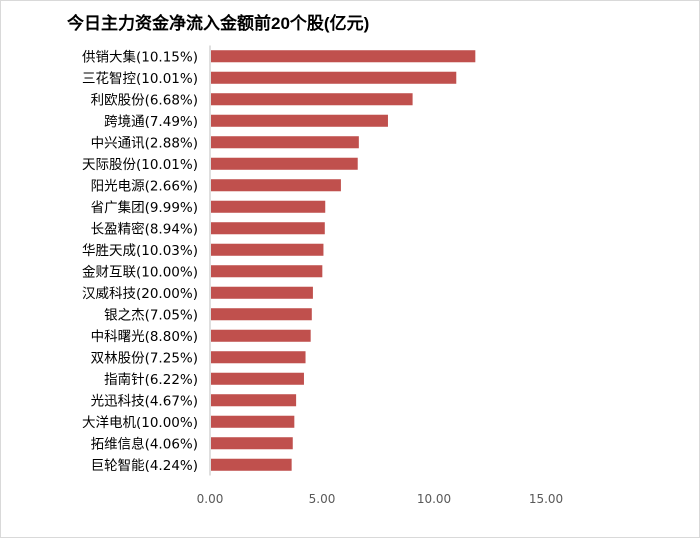 The width and height of the screenshot is (700, 538). What do you see at coordinates (144, 401) in the screenshot?
I see `category-label: 光迅科技(4.67%)` at bounding box center [144, 401].